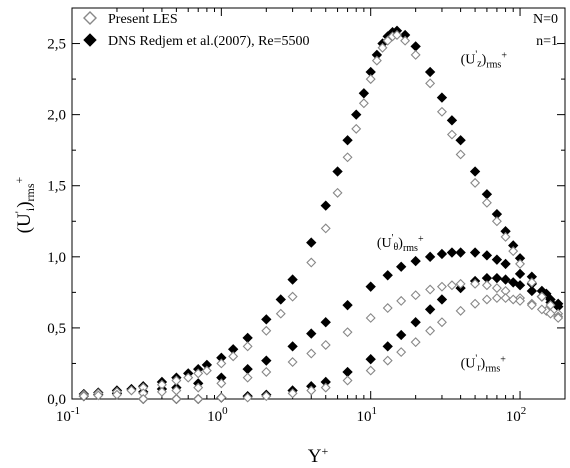 The width and height of the screenshot is (570, 468). I want to click on y-tick-label: 0,0, so click(56, 400).